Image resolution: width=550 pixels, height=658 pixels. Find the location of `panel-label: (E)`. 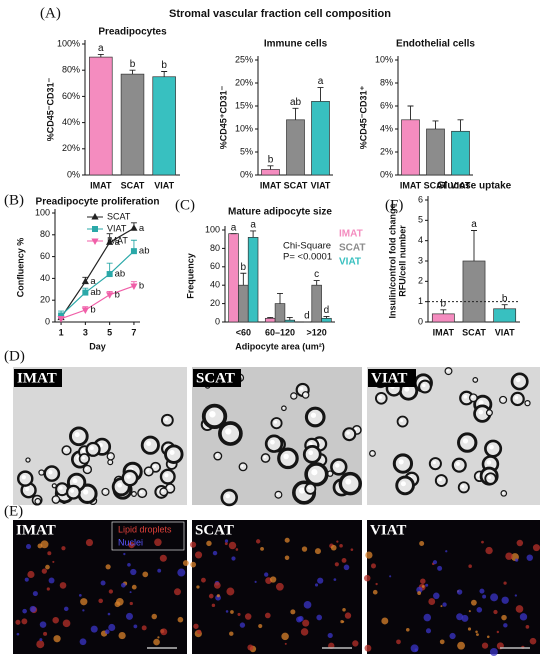

panel-label: (E) is located at coordinates (13, 511).